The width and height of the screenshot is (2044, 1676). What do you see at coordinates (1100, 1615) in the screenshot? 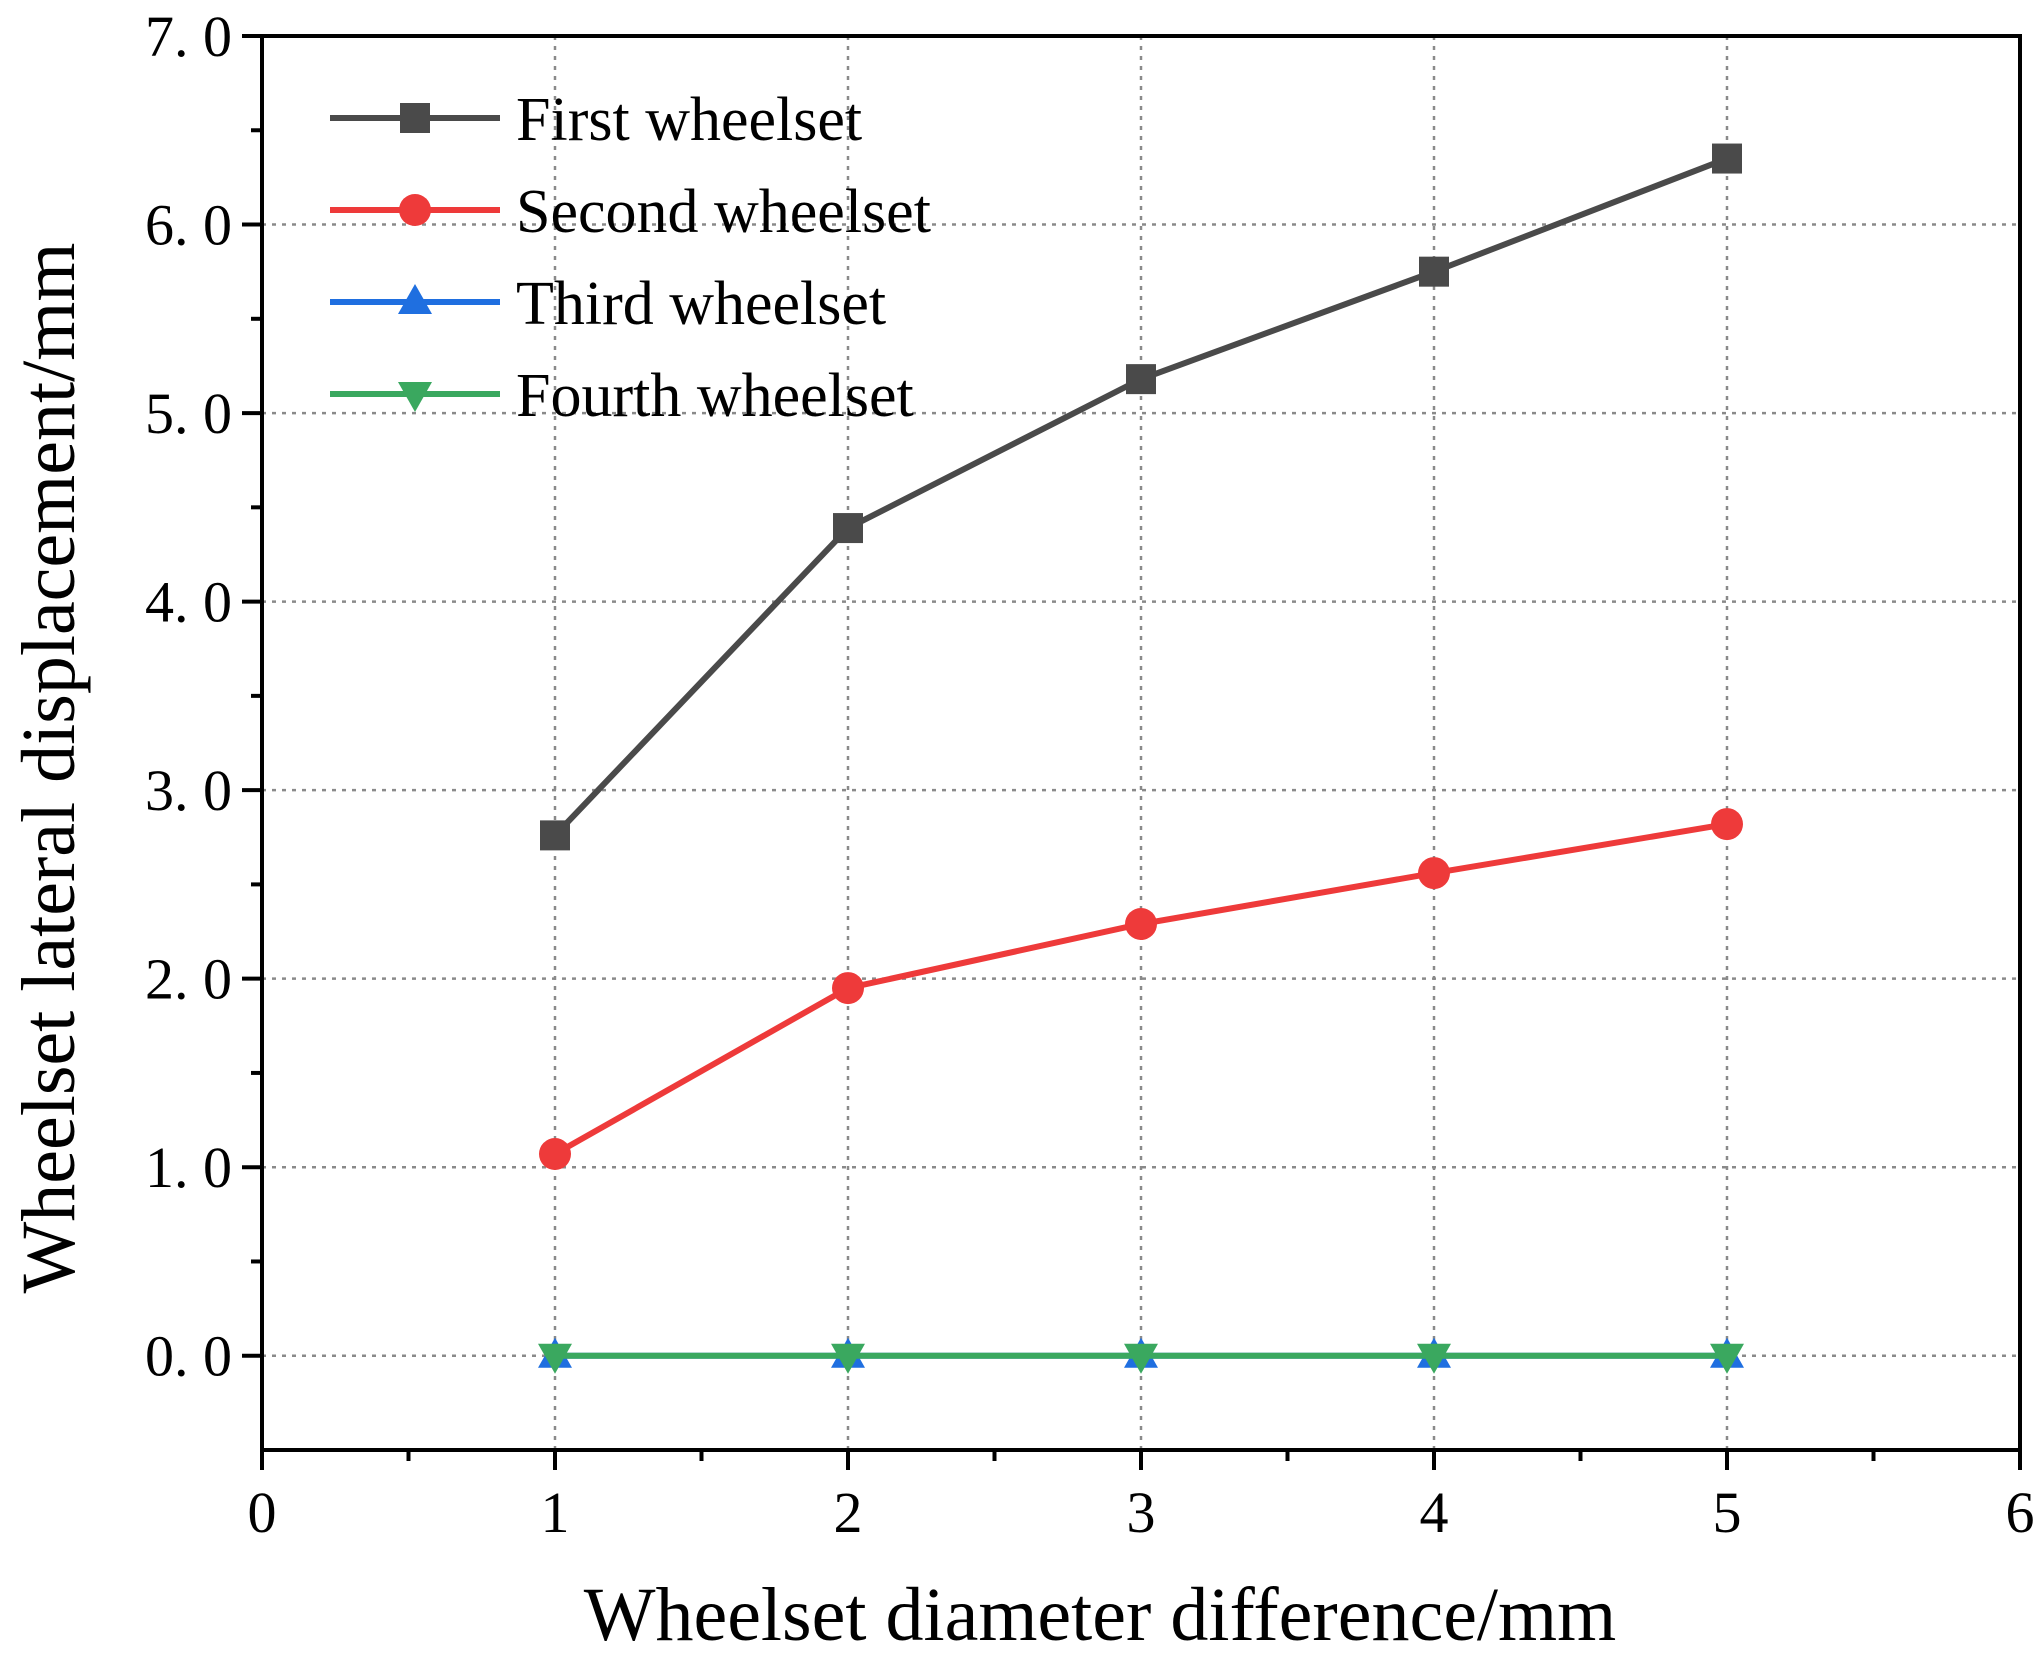
I see `x-axis-title: Wheelset diameter difference/mm` at bounding box center [1100, 1615].